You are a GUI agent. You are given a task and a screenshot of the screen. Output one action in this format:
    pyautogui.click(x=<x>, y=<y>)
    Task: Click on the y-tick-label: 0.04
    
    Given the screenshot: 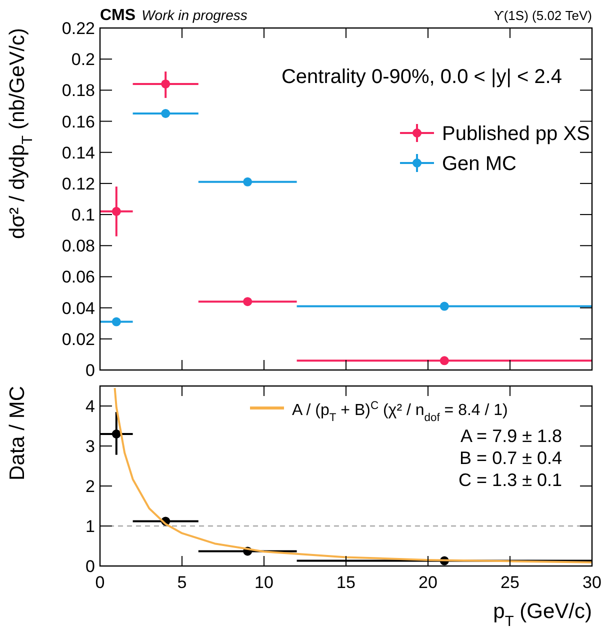 What is the action you would take?
    pyautogui.click(x=78, y=308)
    